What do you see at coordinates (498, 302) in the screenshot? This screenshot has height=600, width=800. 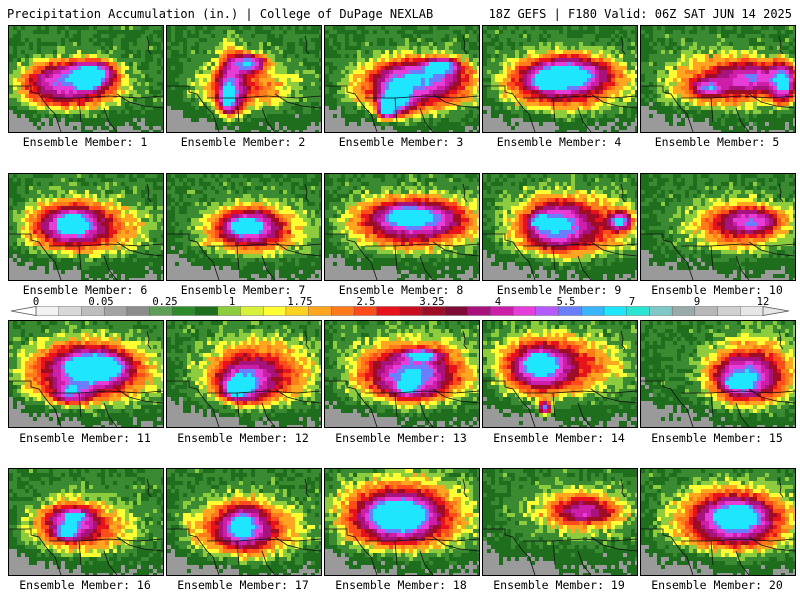 I see `colorbar-tick-label: 4` at bounding box center [498, 302].